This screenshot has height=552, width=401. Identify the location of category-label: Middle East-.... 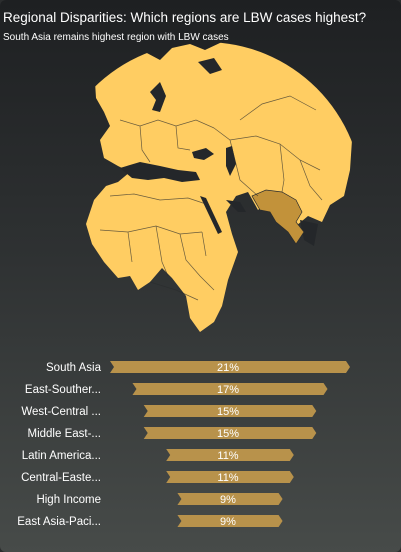
(65, 434).